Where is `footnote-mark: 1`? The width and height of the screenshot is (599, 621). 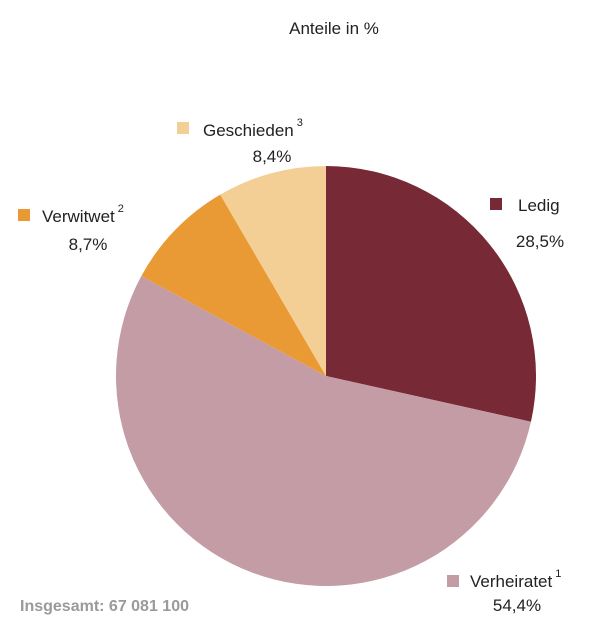
footnote-mark: 1 is located at coordinates (558, 574).